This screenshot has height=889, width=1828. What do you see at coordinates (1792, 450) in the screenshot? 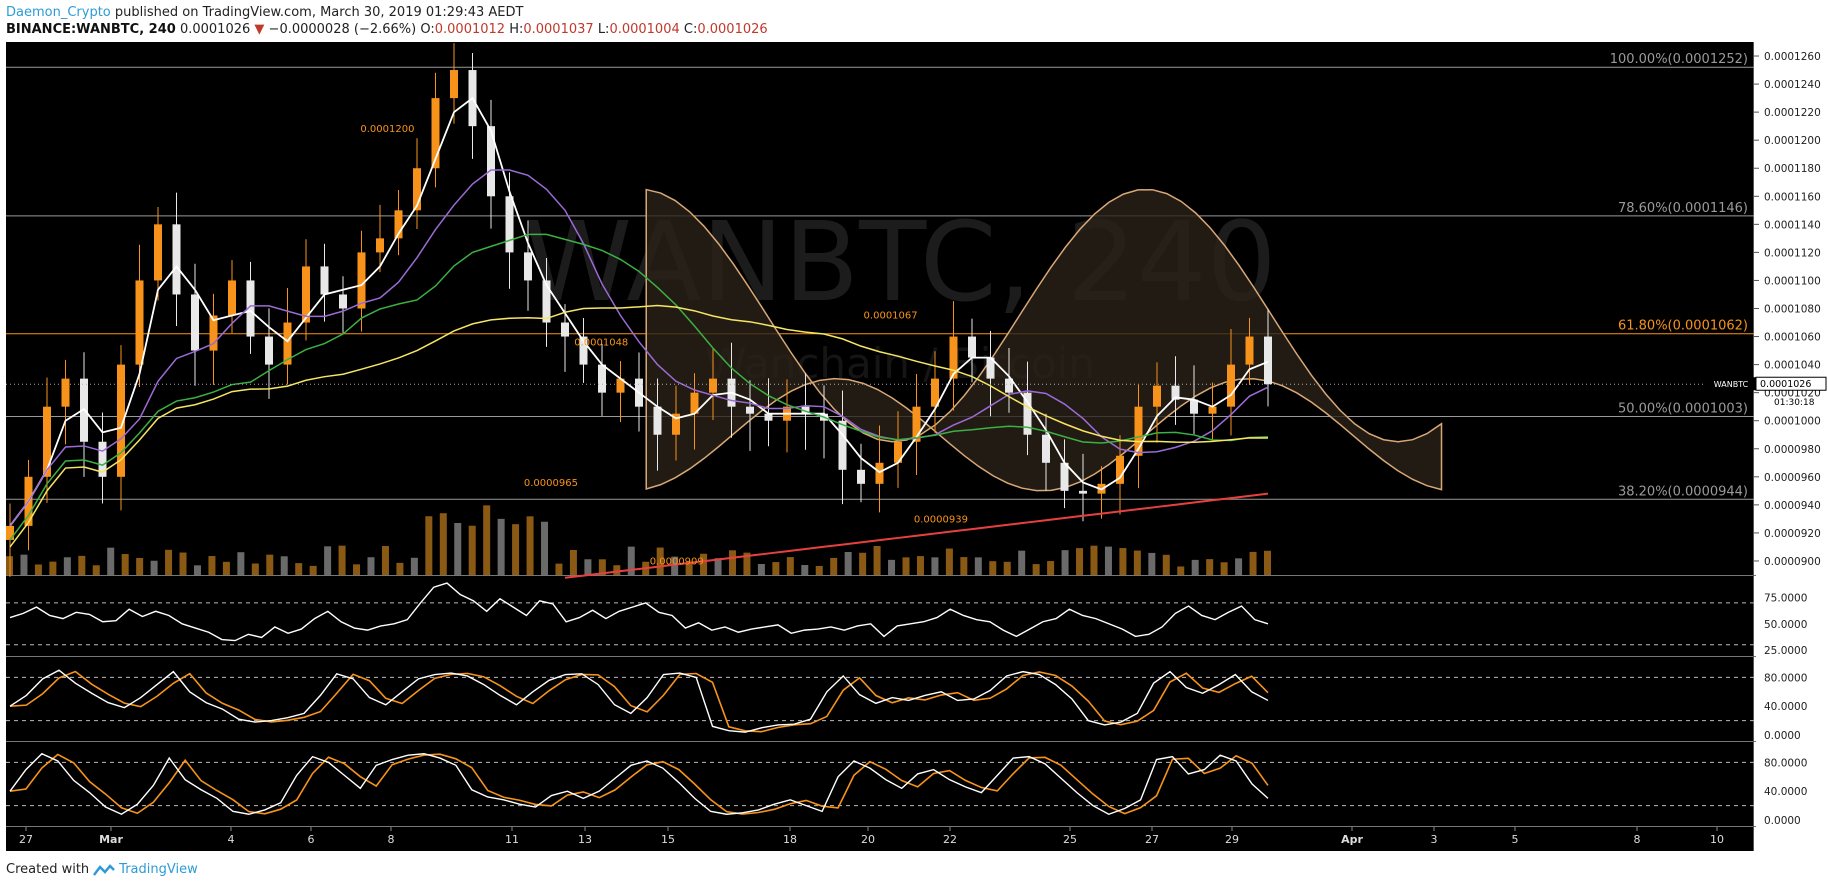
I see `price-tick-label: 0.0000980` at bounding box center [1792, 450].